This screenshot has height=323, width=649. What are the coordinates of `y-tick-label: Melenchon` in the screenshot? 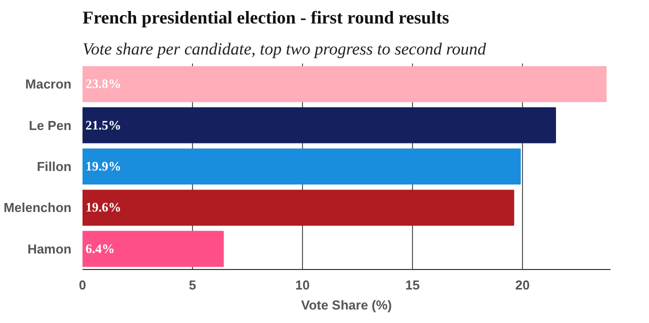 It's located at (38, 208).